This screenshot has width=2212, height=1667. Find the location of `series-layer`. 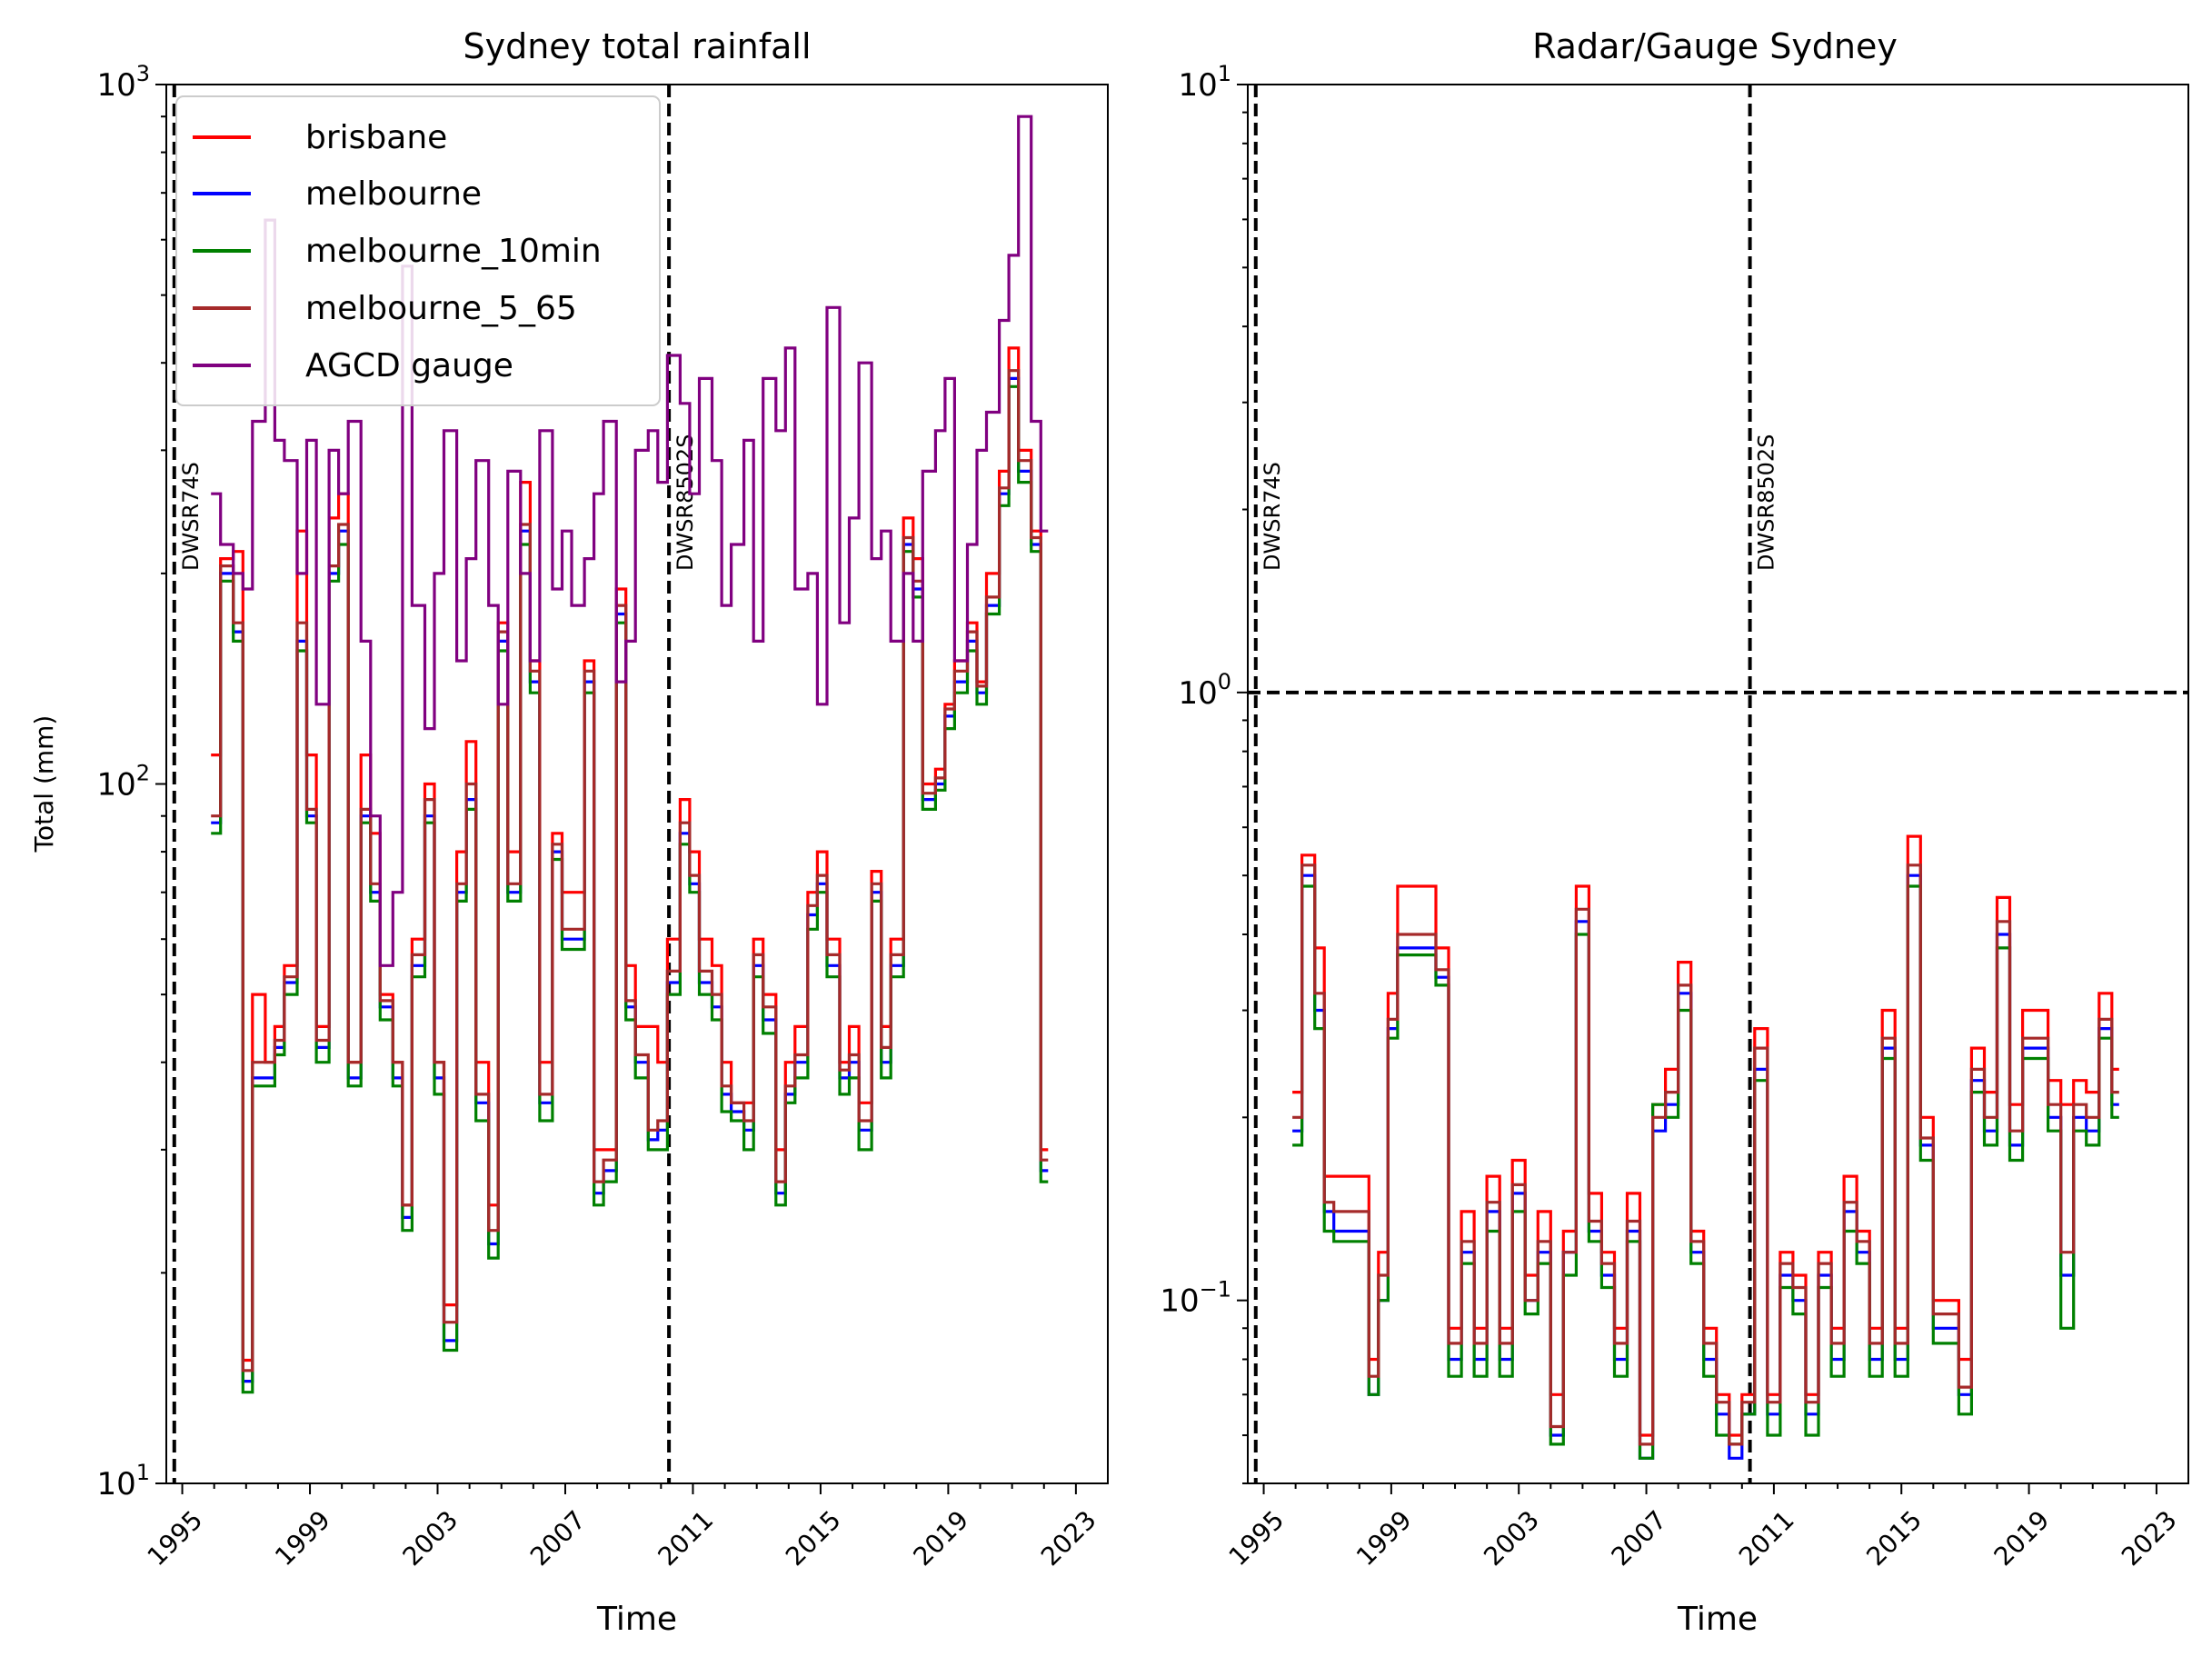

series-layer is located at coordinates (1705, 1147).